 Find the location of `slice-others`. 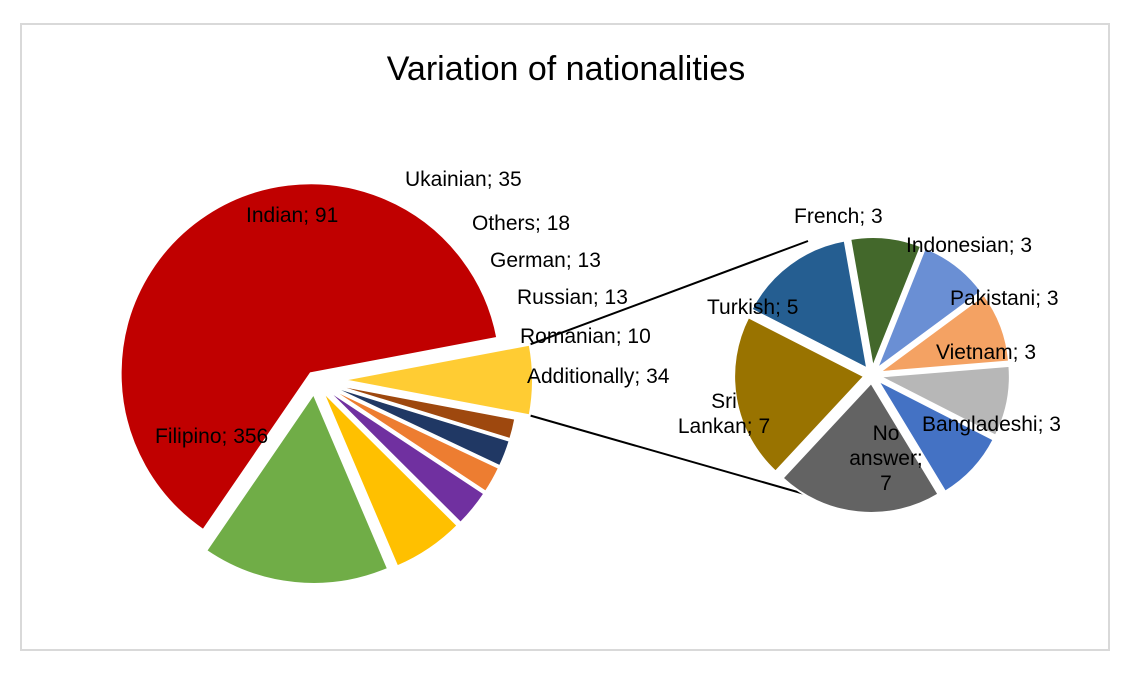

slice-others is located at coordinates (405, 456).